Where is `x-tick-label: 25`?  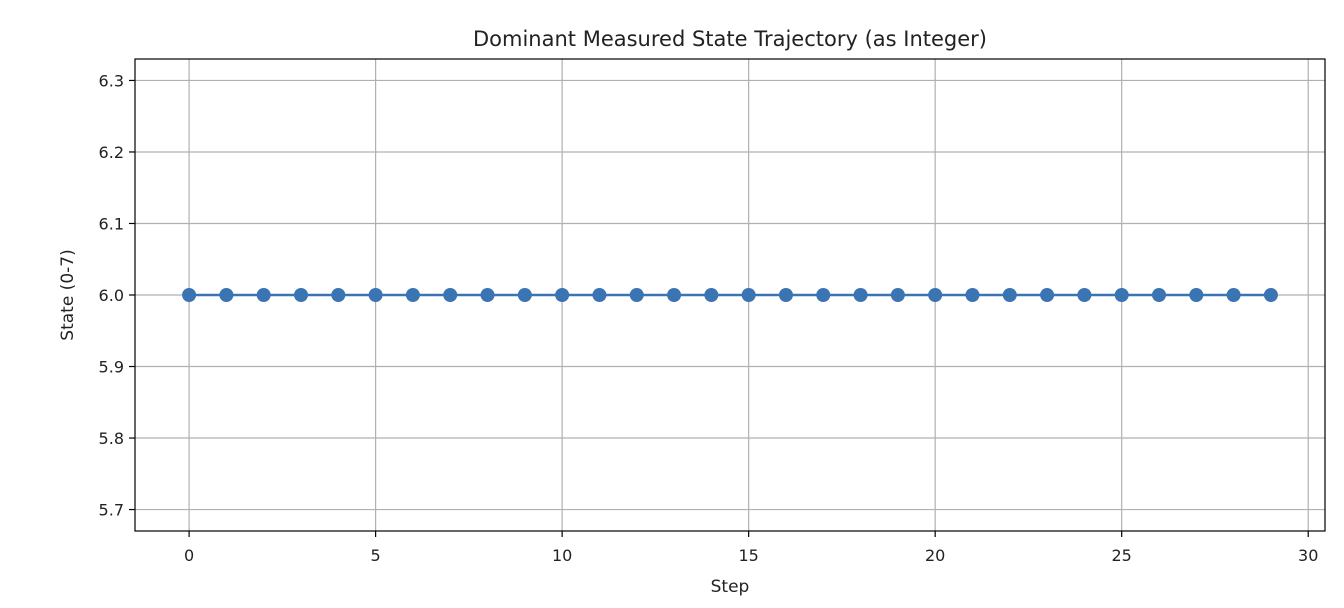
x-tick-label: 25 is located at coordinates (1122, 555).